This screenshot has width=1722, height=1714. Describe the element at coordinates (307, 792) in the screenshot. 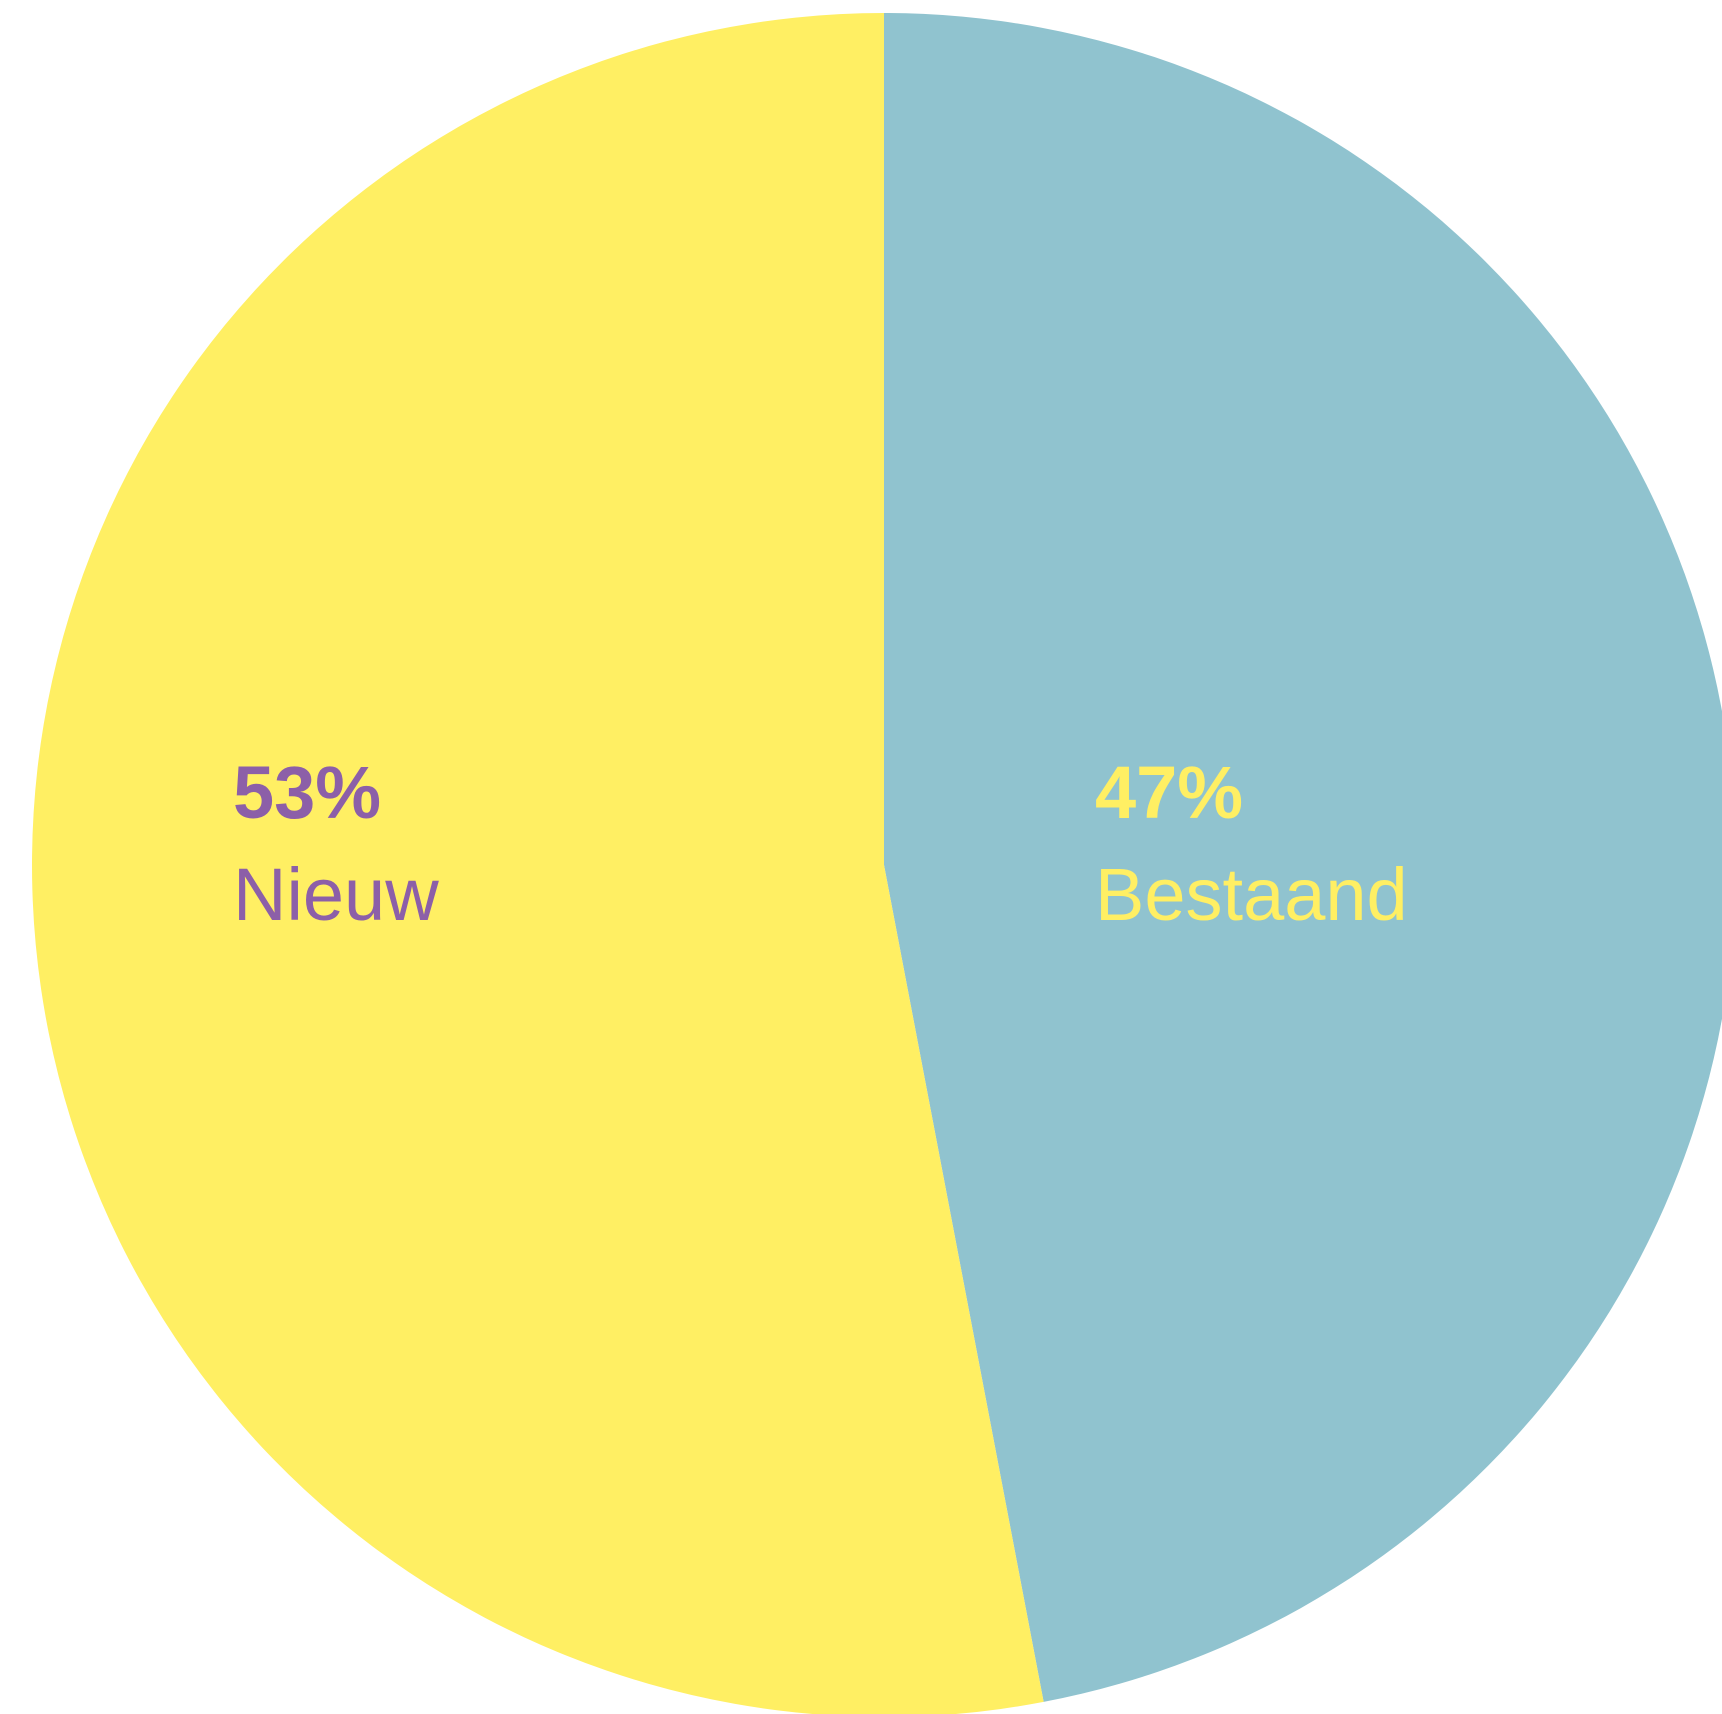

I see `slice-value-label-nieuw: 53%` at that location.